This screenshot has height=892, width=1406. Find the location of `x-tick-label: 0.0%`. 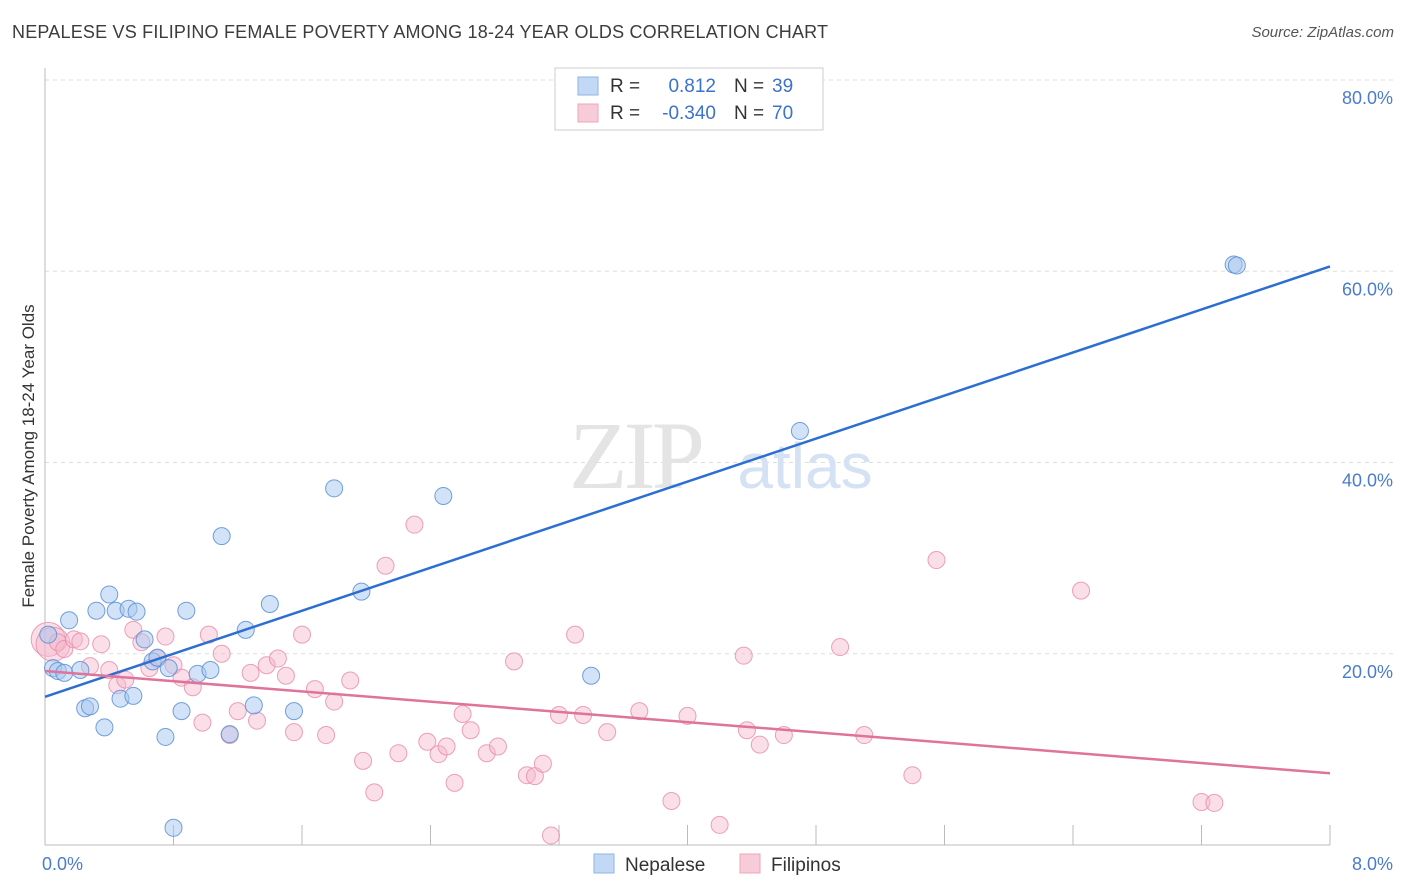

x-tick-label: 0.0% is located at coordinates (62, 864).